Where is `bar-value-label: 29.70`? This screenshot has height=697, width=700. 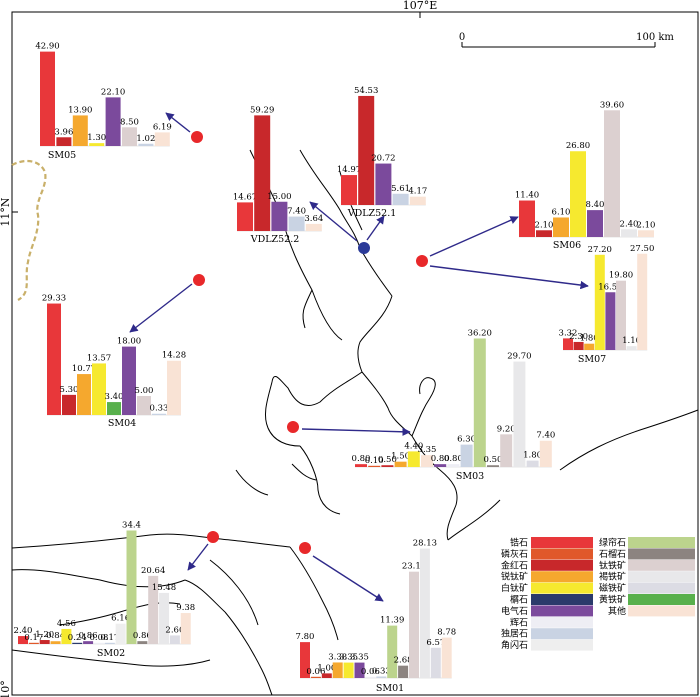
bar-value-label: 29.70 is located at coordinates (519, 357).